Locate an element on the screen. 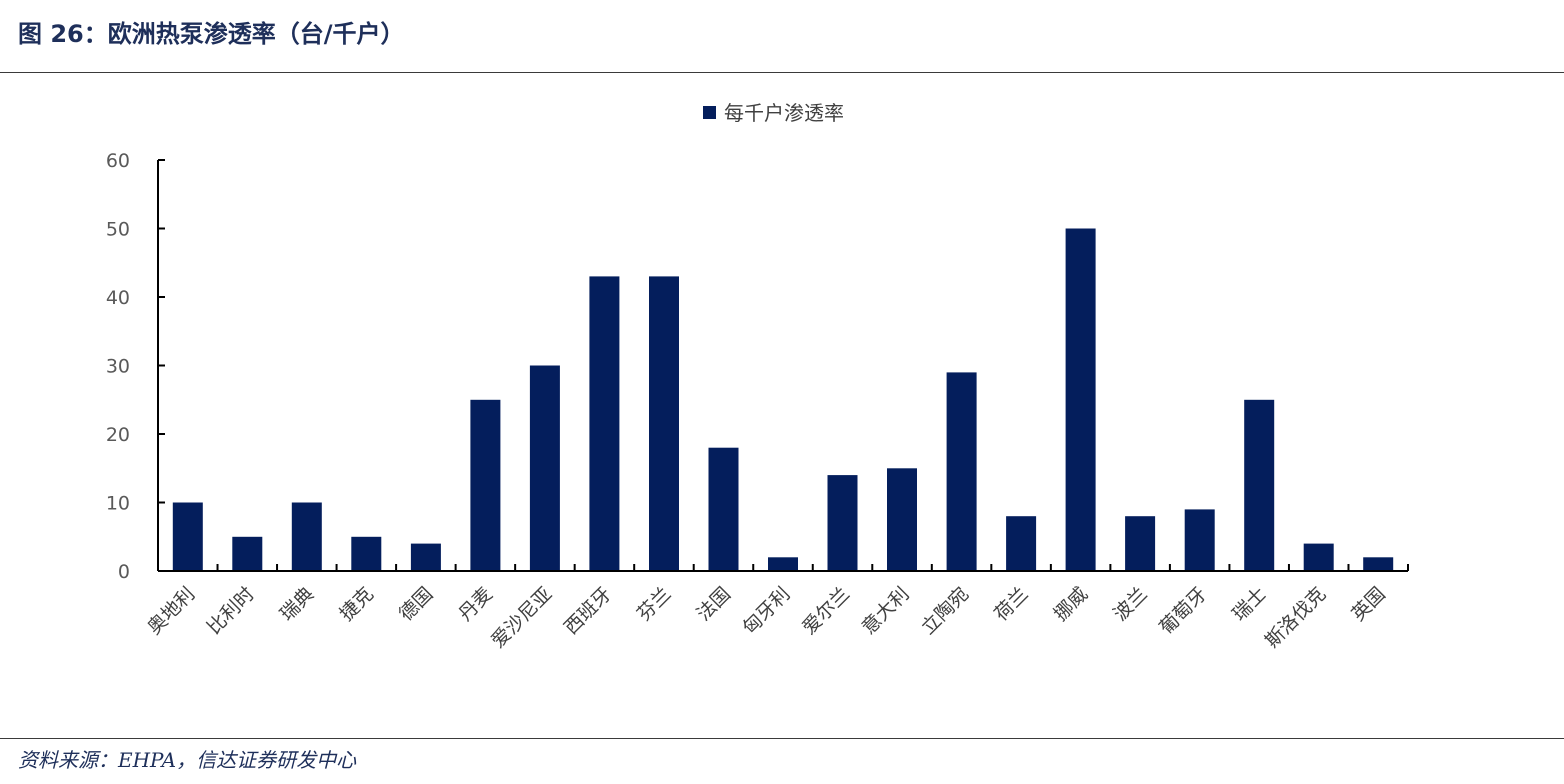  y-tick-label: 30 is located at coordinates (118, 367).